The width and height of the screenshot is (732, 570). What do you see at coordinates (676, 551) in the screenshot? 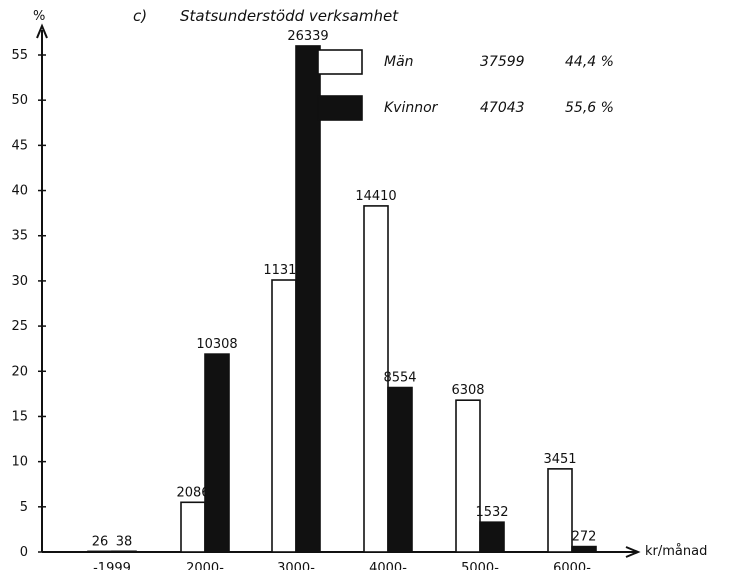
I see `x-axis-label: kr/månad` at bounding box center [676, 551].